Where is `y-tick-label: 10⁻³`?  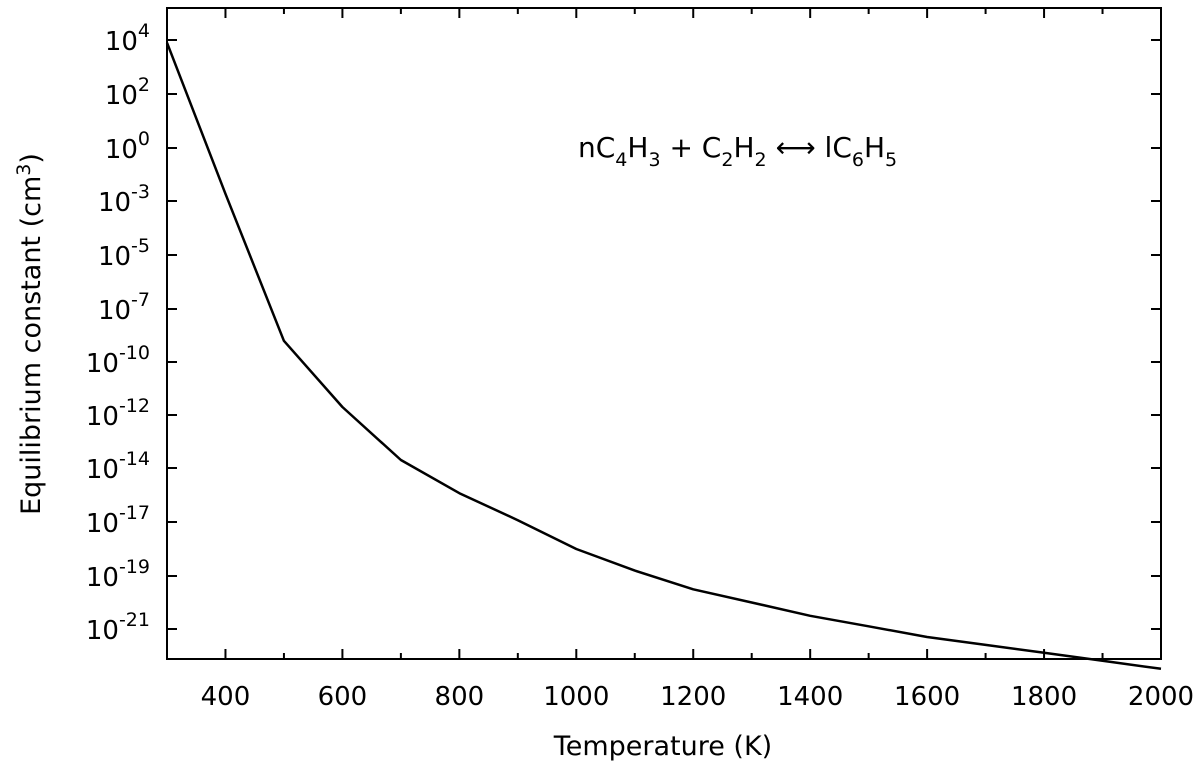
y-tick-label: 10⁻³ is located at coordinates (124, 199).